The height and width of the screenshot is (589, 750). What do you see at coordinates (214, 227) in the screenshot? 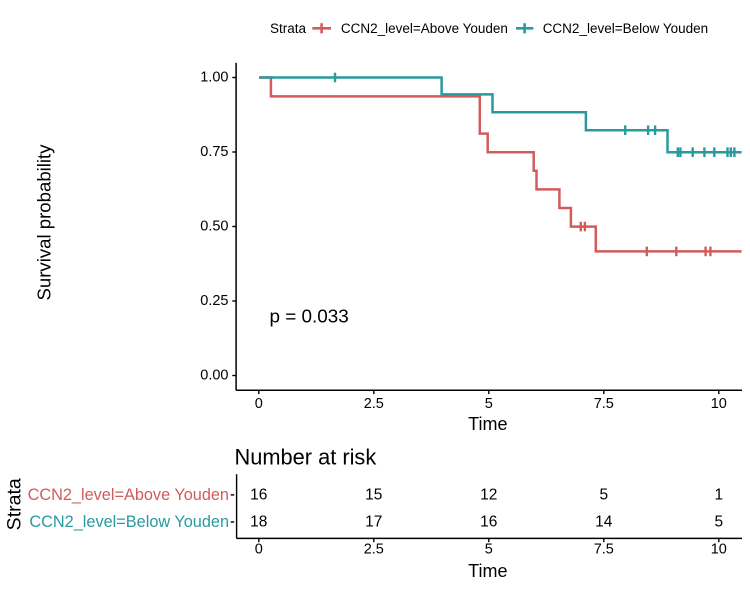
I see `svg-text: 0.50` at bounding box center [214, 227].